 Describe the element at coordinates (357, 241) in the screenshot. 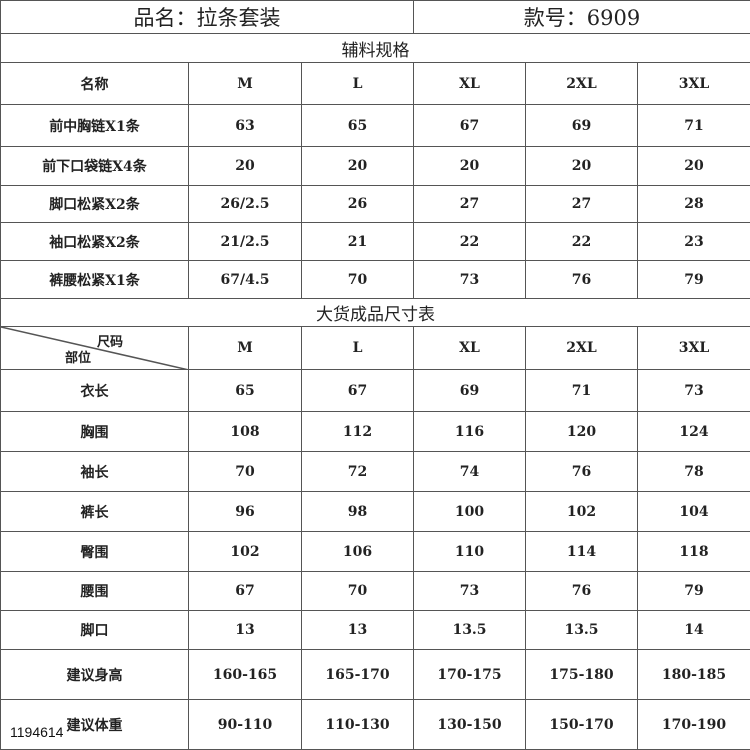

I see `cell: 21` at that location.